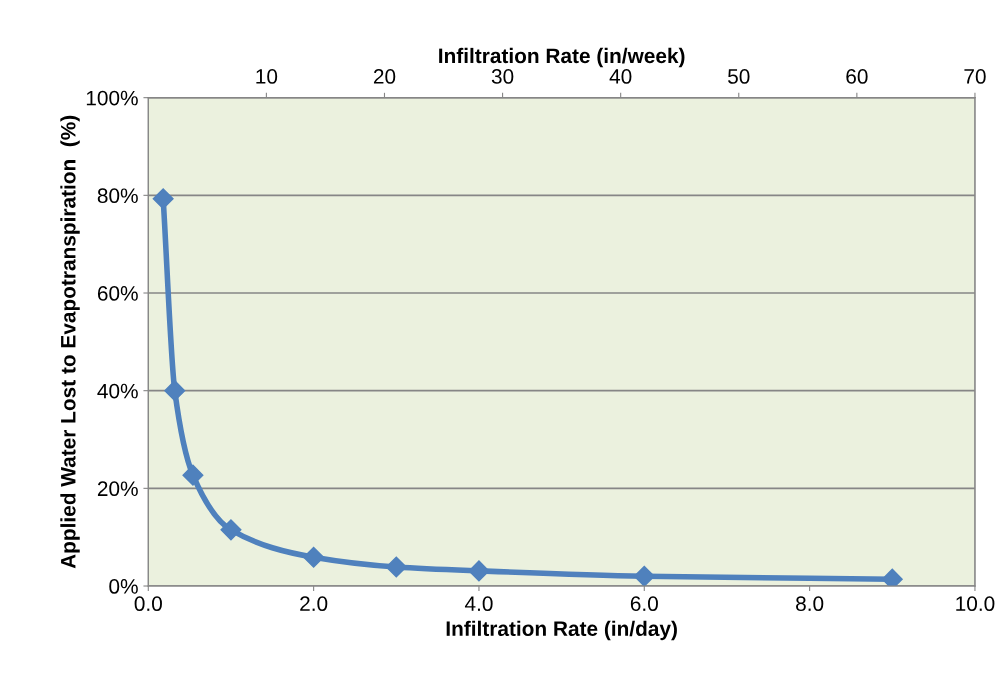 Image resolution: width=1002 pixels, height=683 pixels. Describe the element at coordinates (502, 76) in the screenshot. I see `x2-tick-label: 30` at that location.